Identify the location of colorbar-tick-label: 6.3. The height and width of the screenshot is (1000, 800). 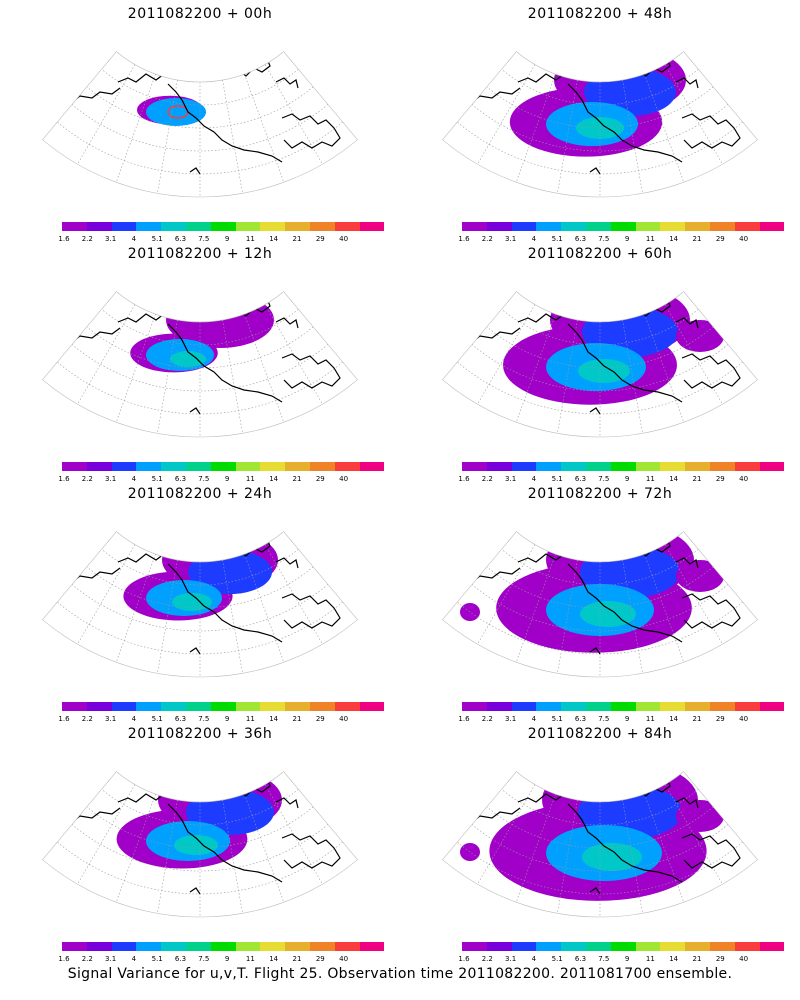
(580, 239).